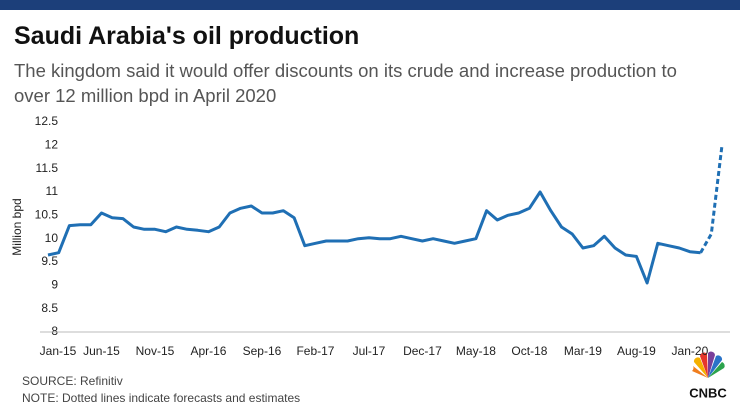 The height and width of the screenshot is (416, 740). I want to click on x-tick-label: Apr-16, so click(208, 351).